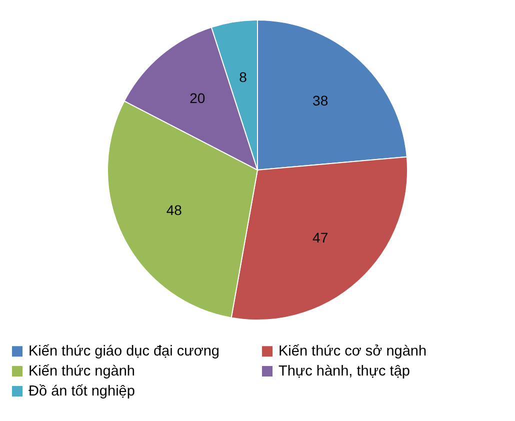 The height and width of the screenshot is (421, 515). Describe the element at coordinates (81, 371) in the screenshot. I see `legend-label: Kiến thức ngành` at that location.